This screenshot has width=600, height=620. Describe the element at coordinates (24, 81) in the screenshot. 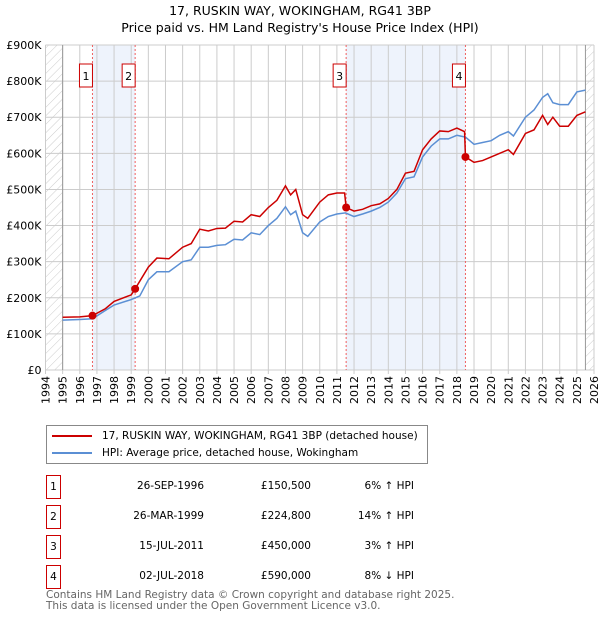

I see `y-tick-label: £800K` at that location.